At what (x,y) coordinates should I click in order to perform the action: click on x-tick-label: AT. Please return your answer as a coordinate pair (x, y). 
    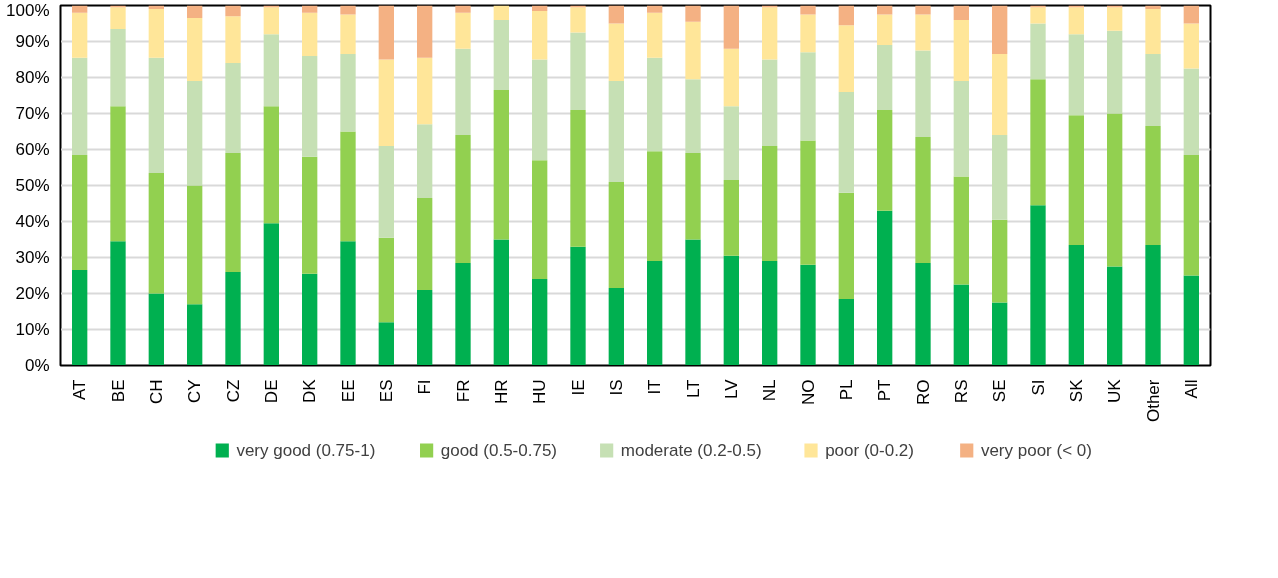
    Looking at the image, I should click on (80, 389).